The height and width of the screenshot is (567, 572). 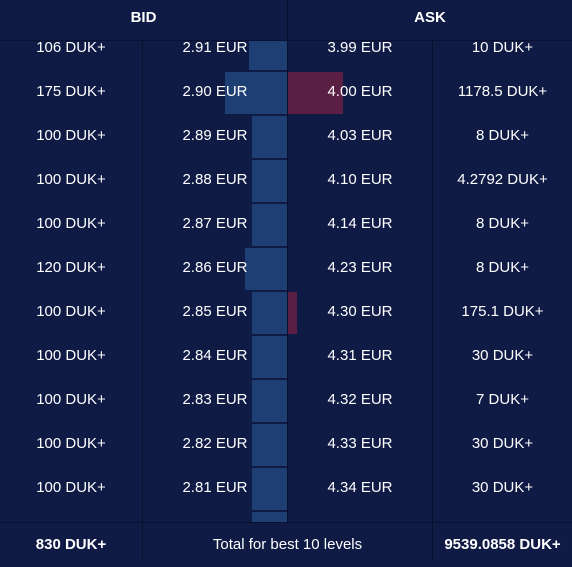 I want to click on ask-price: 4.00 EUR, so click(x=360, y=91).